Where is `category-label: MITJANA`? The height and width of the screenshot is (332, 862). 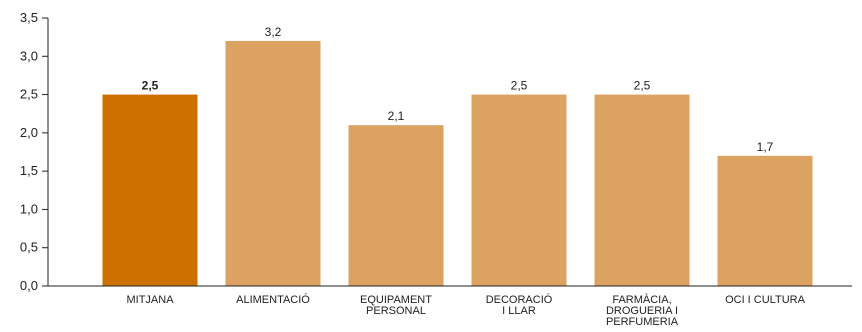
category-label: MITJANA is located at coordinates (150, 300).